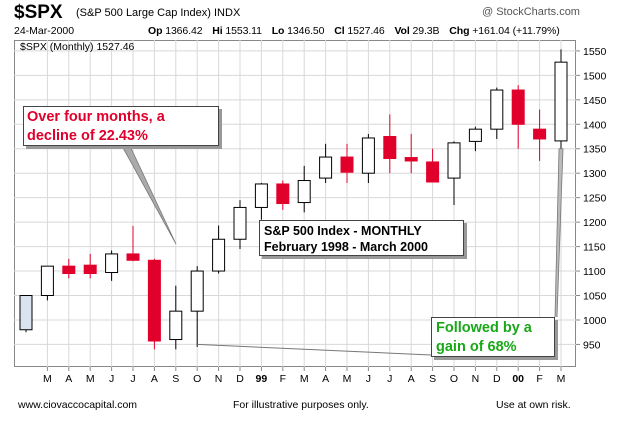 The height and width of the screenshot is (423, 620). What do you see at coordinates (262, 379) in the screenshot?
I see `x-tick-label: 99` at bounding box center [262, 379].